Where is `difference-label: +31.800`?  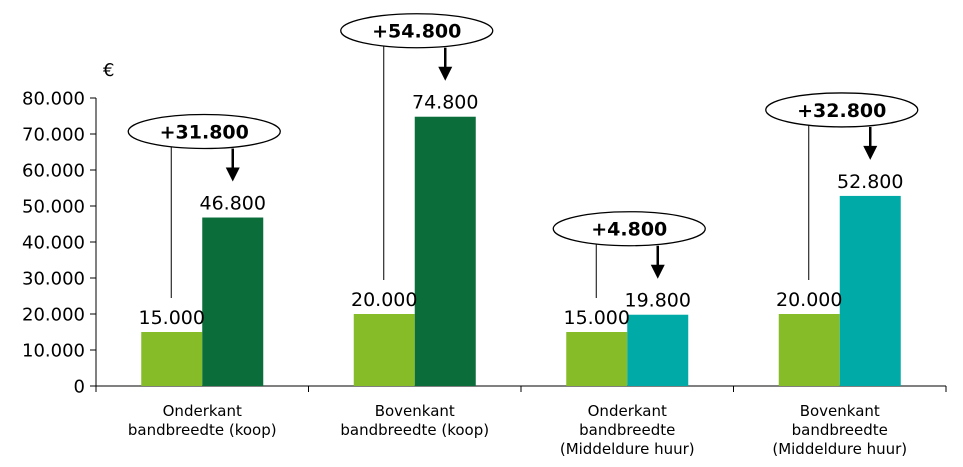
difference-label: +31.800 is located at coordinates (204, 133).